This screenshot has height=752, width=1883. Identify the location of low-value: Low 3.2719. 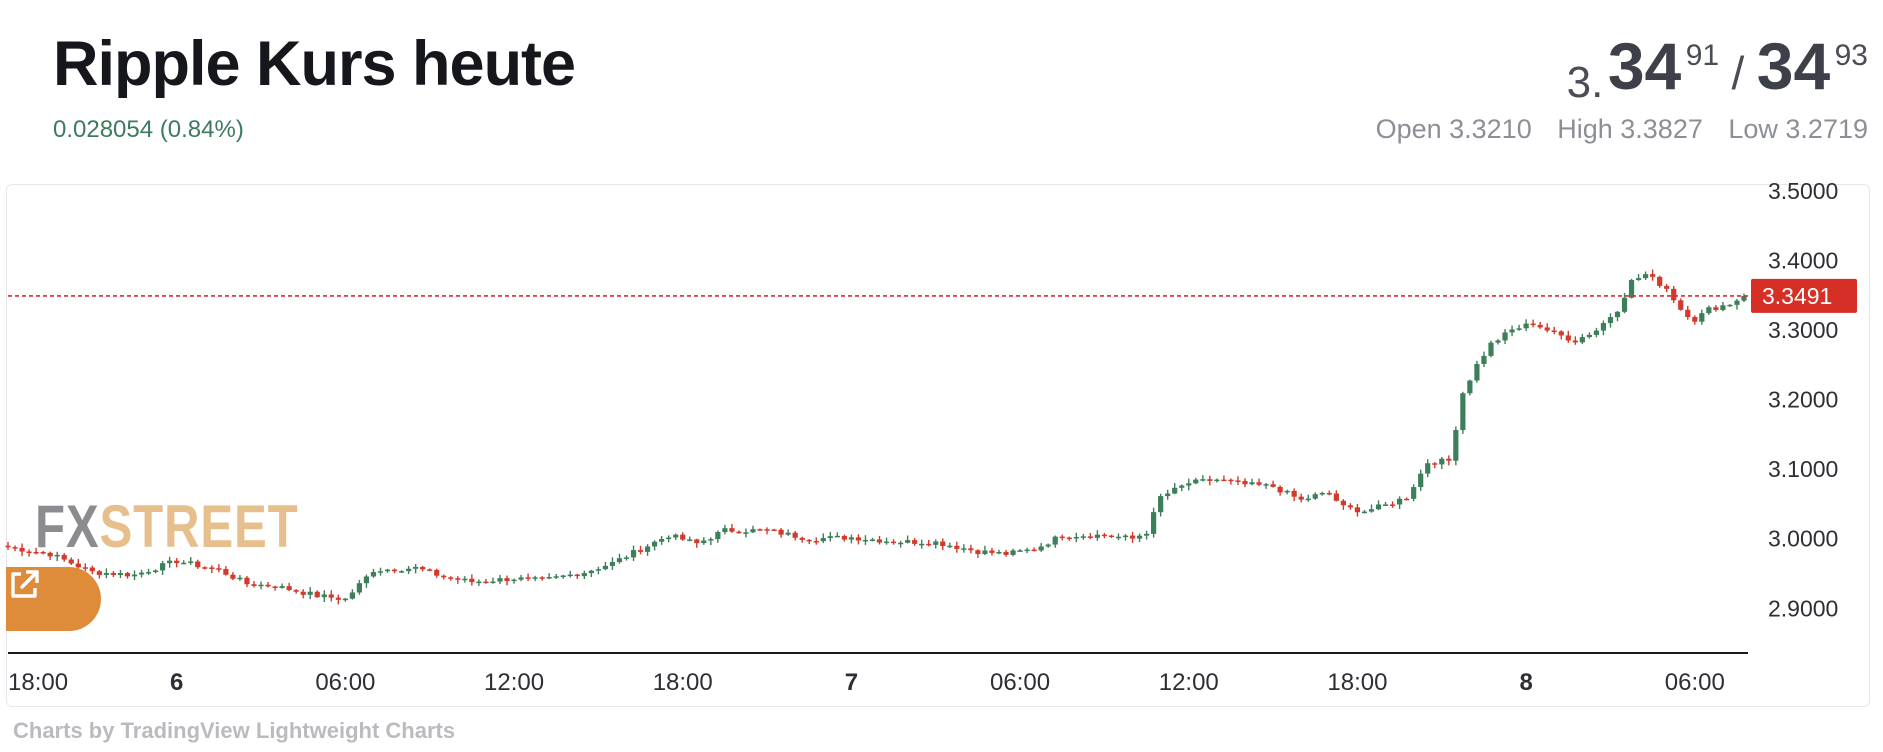
(1798, 129).